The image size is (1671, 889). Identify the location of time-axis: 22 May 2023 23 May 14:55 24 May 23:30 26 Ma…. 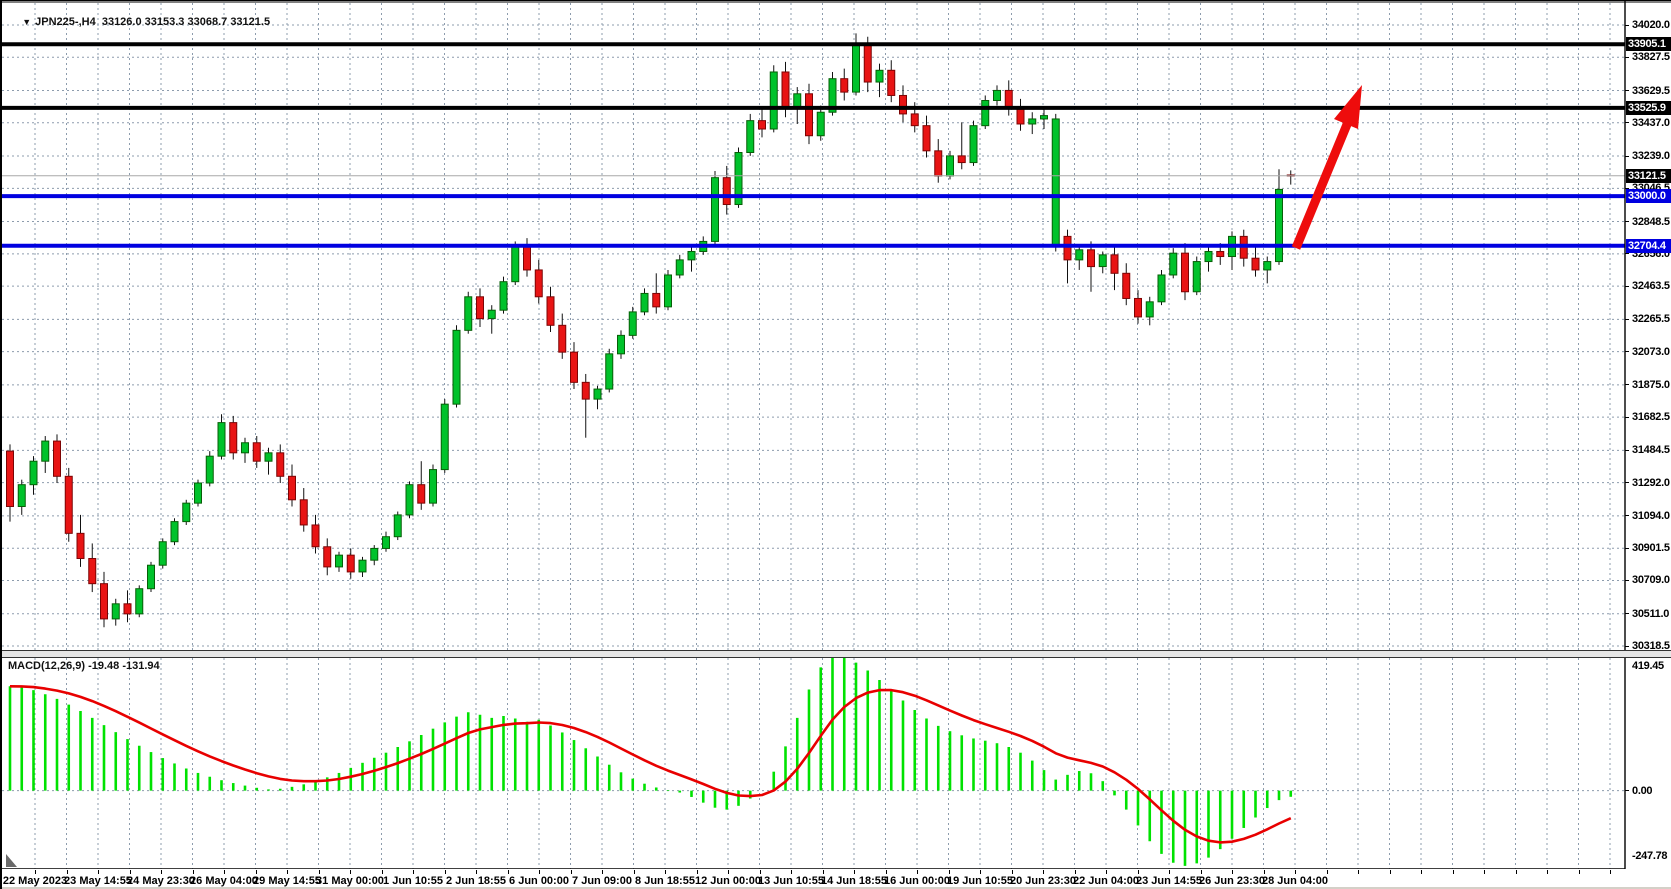
(836, 879).